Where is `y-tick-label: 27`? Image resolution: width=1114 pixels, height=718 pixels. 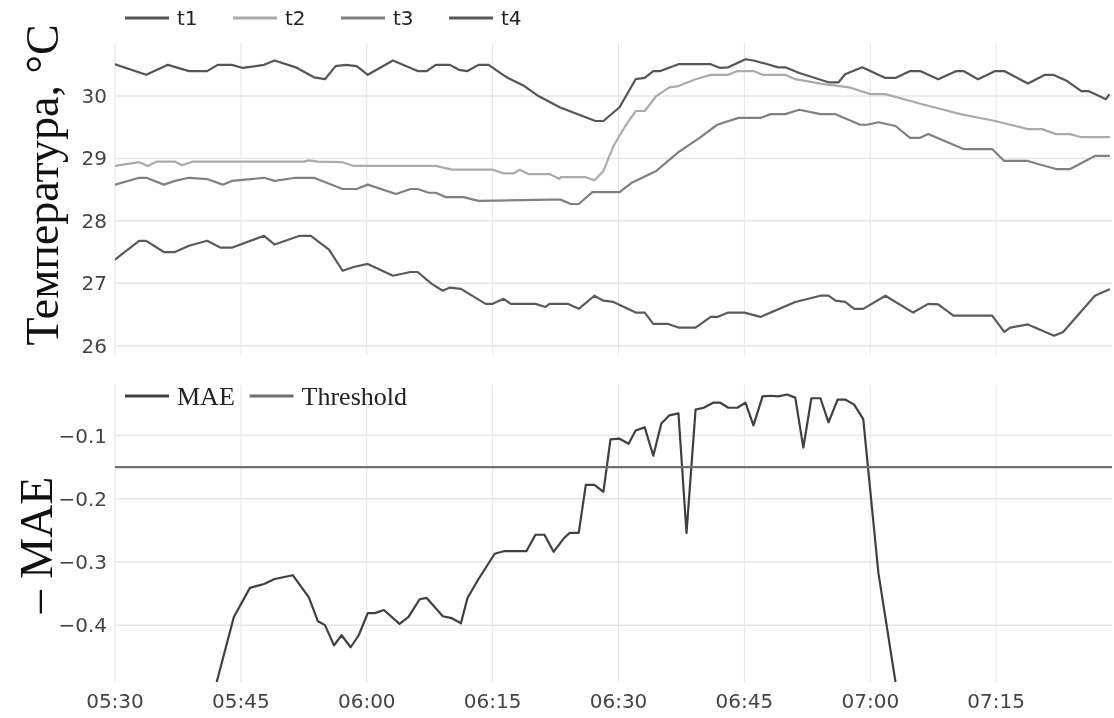
y-tick-label: 27 is located at coordinates (94, 283).